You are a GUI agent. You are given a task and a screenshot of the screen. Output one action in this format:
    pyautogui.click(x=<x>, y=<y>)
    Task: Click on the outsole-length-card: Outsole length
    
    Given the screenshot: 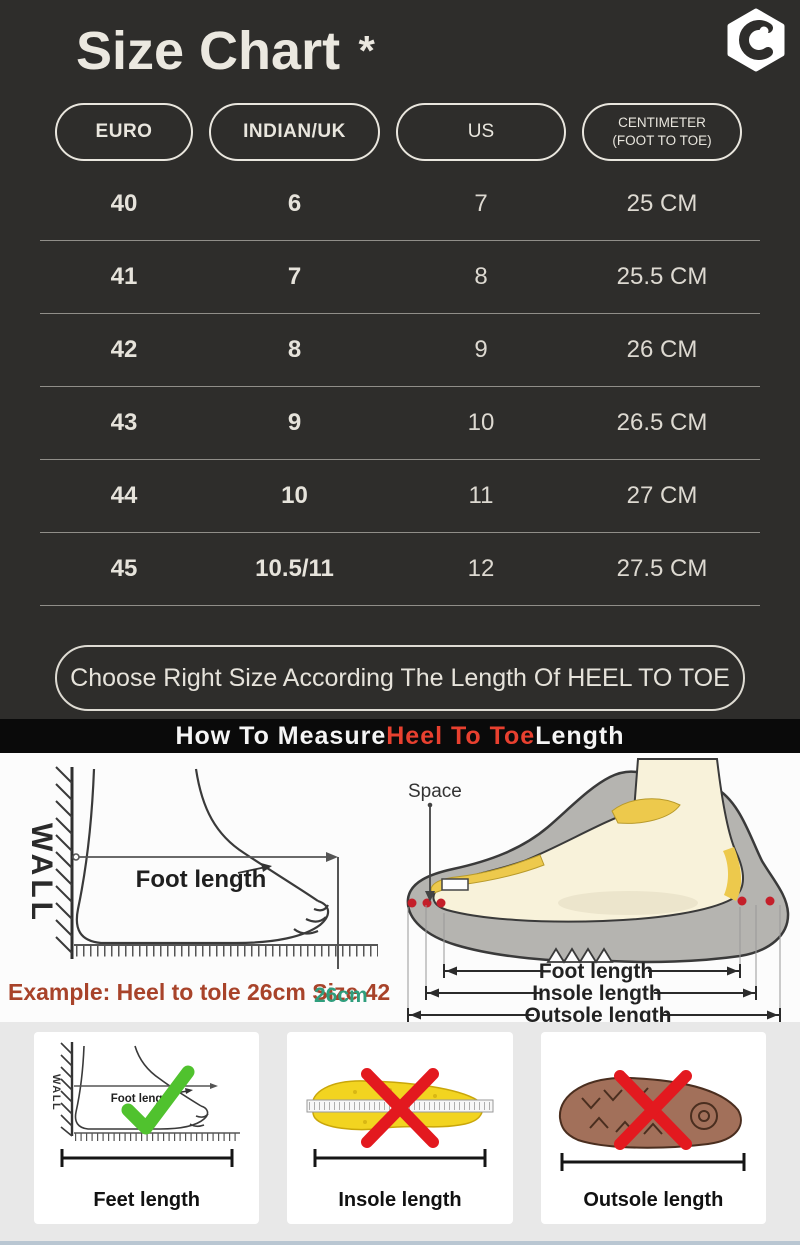 What is the action you would take?
    pyautogui.click(x=653, y=1128)
    